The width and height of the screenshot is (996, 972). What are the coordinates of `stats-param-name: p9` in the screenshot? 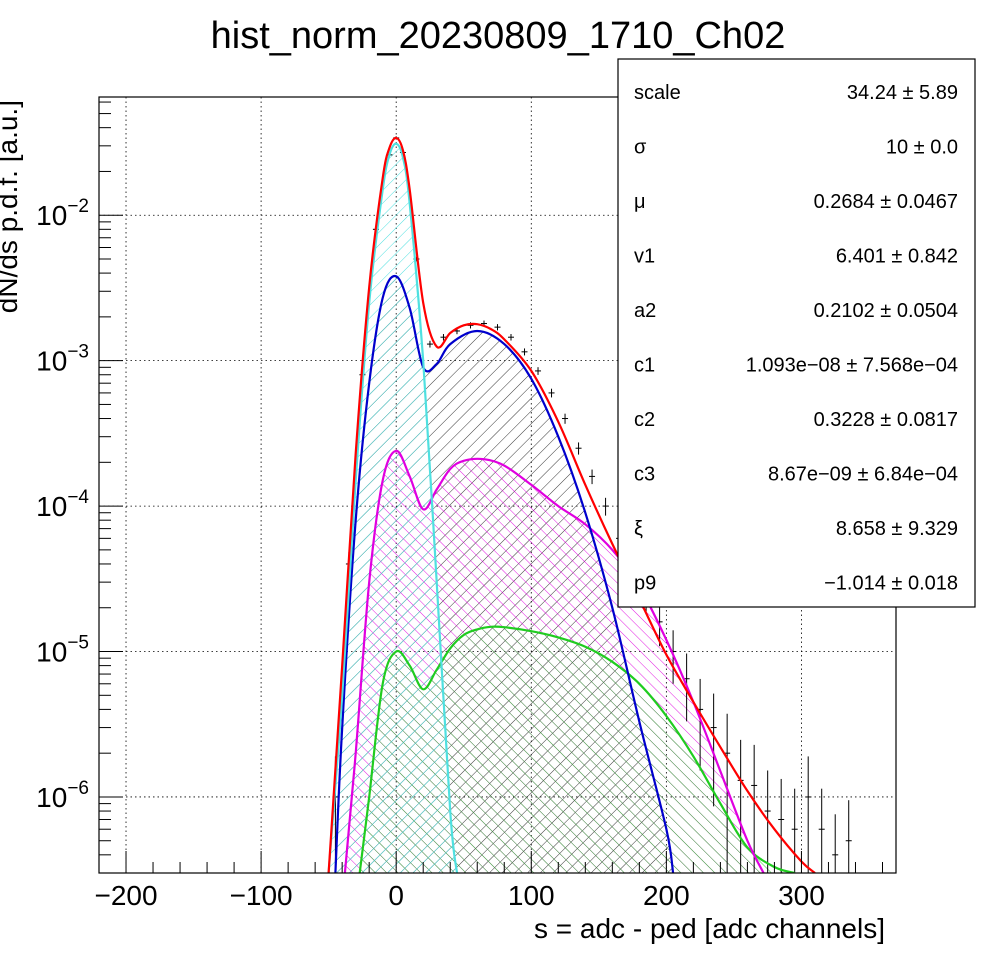 It's located at (645, 584).